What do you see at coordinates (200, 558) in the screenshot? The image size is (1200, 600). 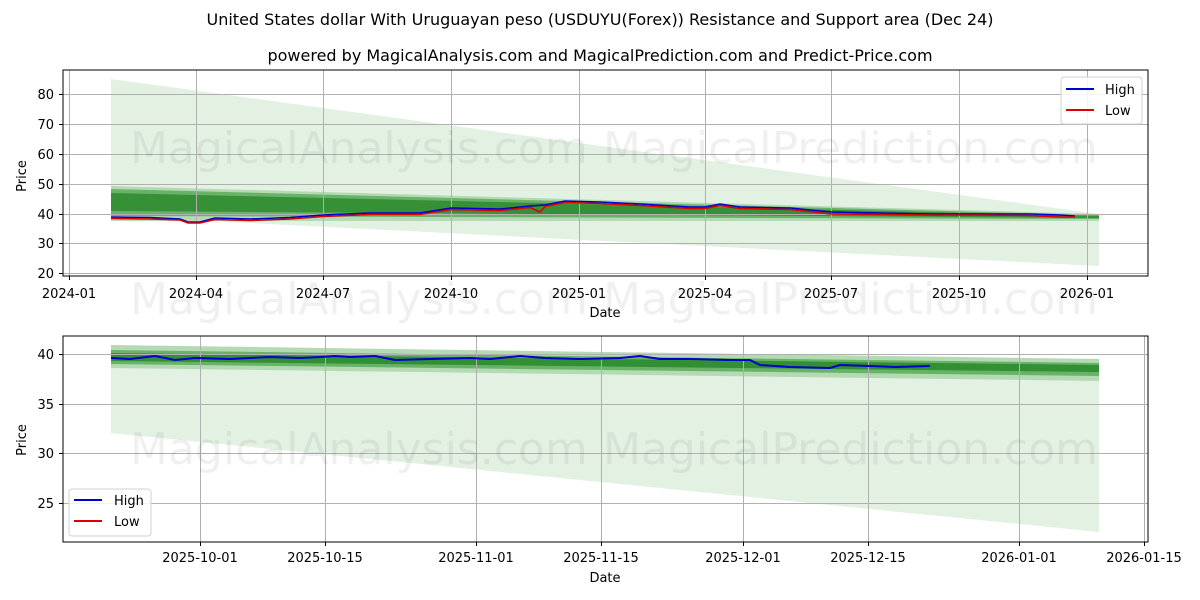 I see `svg-text: 2025-10-01` at bounding box center [200, 558].